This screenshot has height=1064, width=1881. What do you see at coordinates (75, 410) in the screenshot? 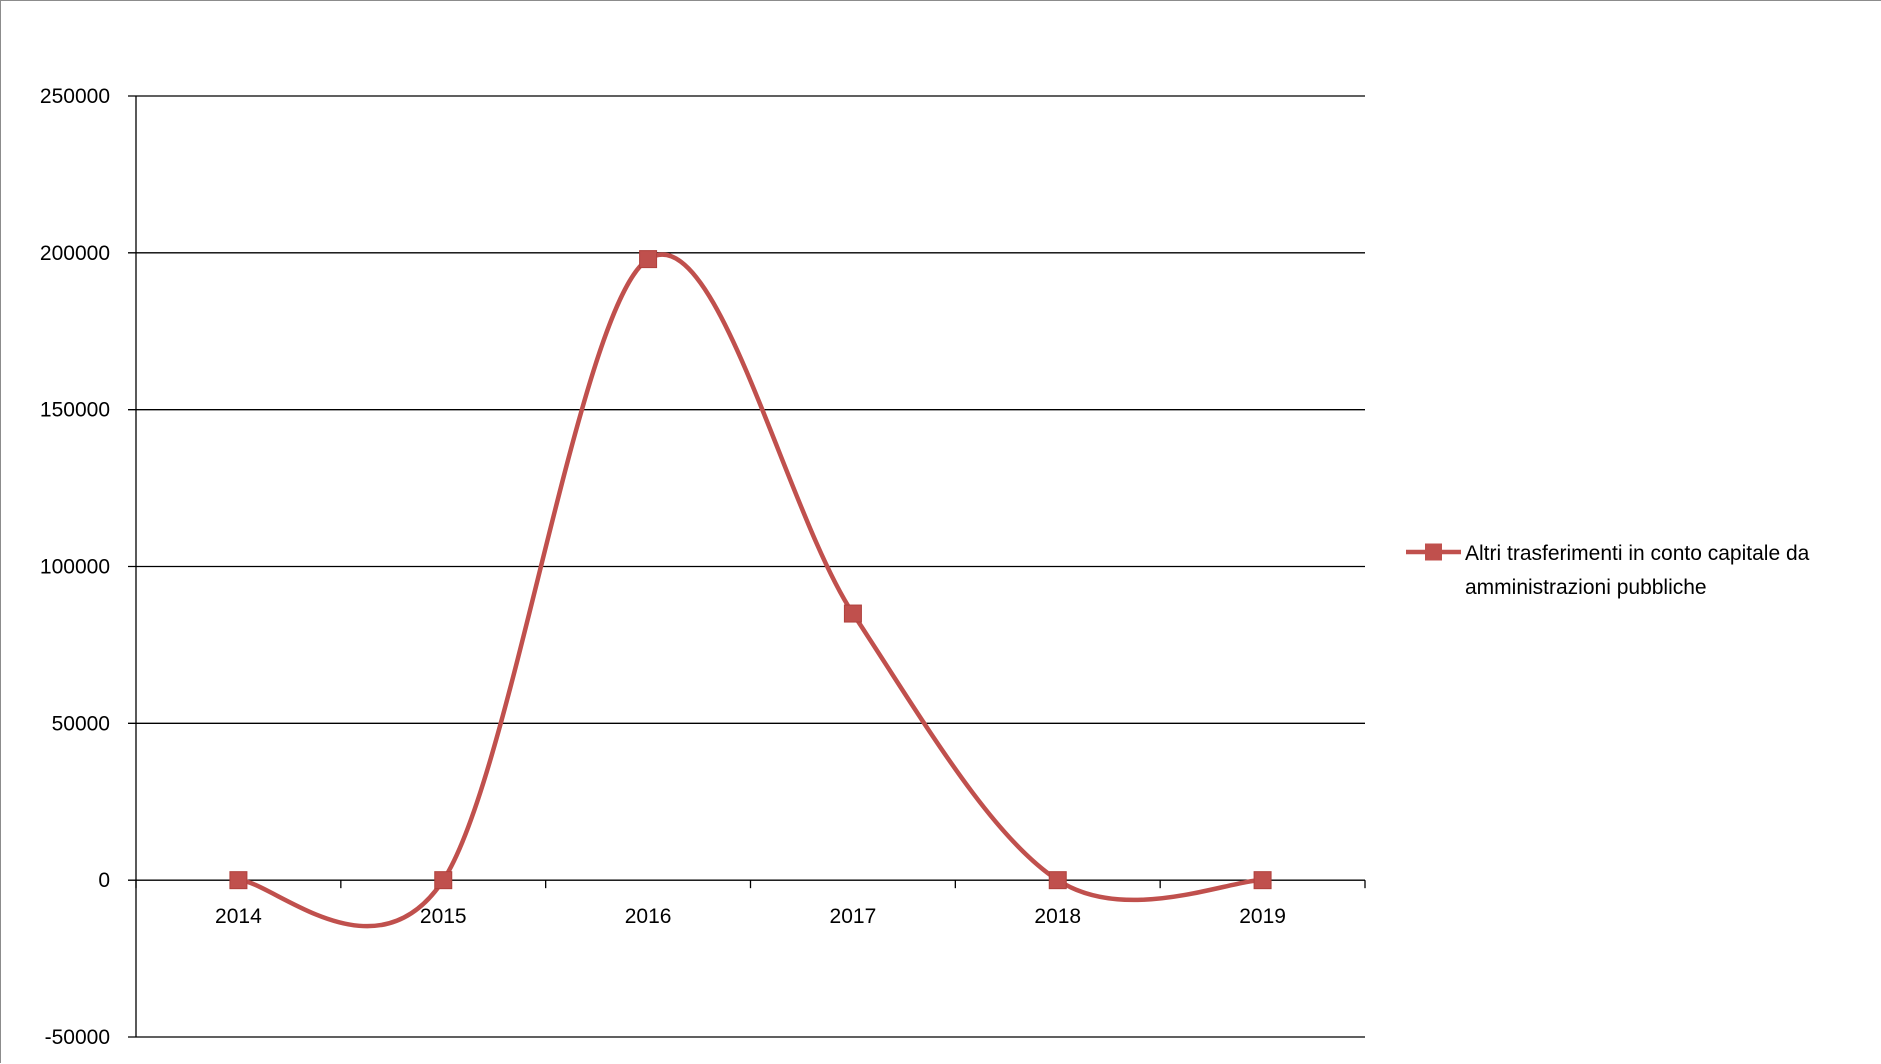
I see `y-tick-label: 150000` at bounding box center [75, 410].